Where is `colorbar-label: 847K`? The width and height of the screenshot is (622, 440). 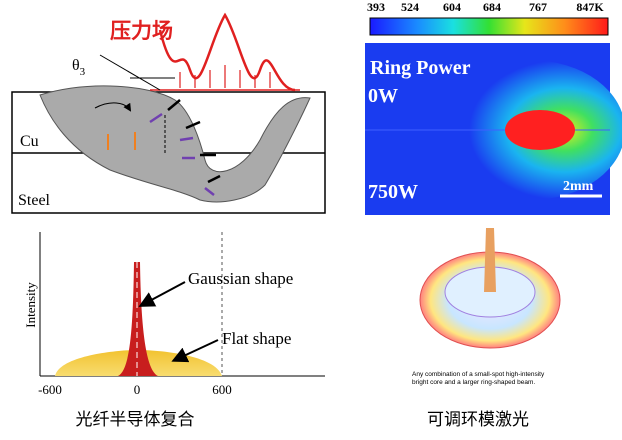
colorbar-label: 847K is located at coordinates (590, 7).